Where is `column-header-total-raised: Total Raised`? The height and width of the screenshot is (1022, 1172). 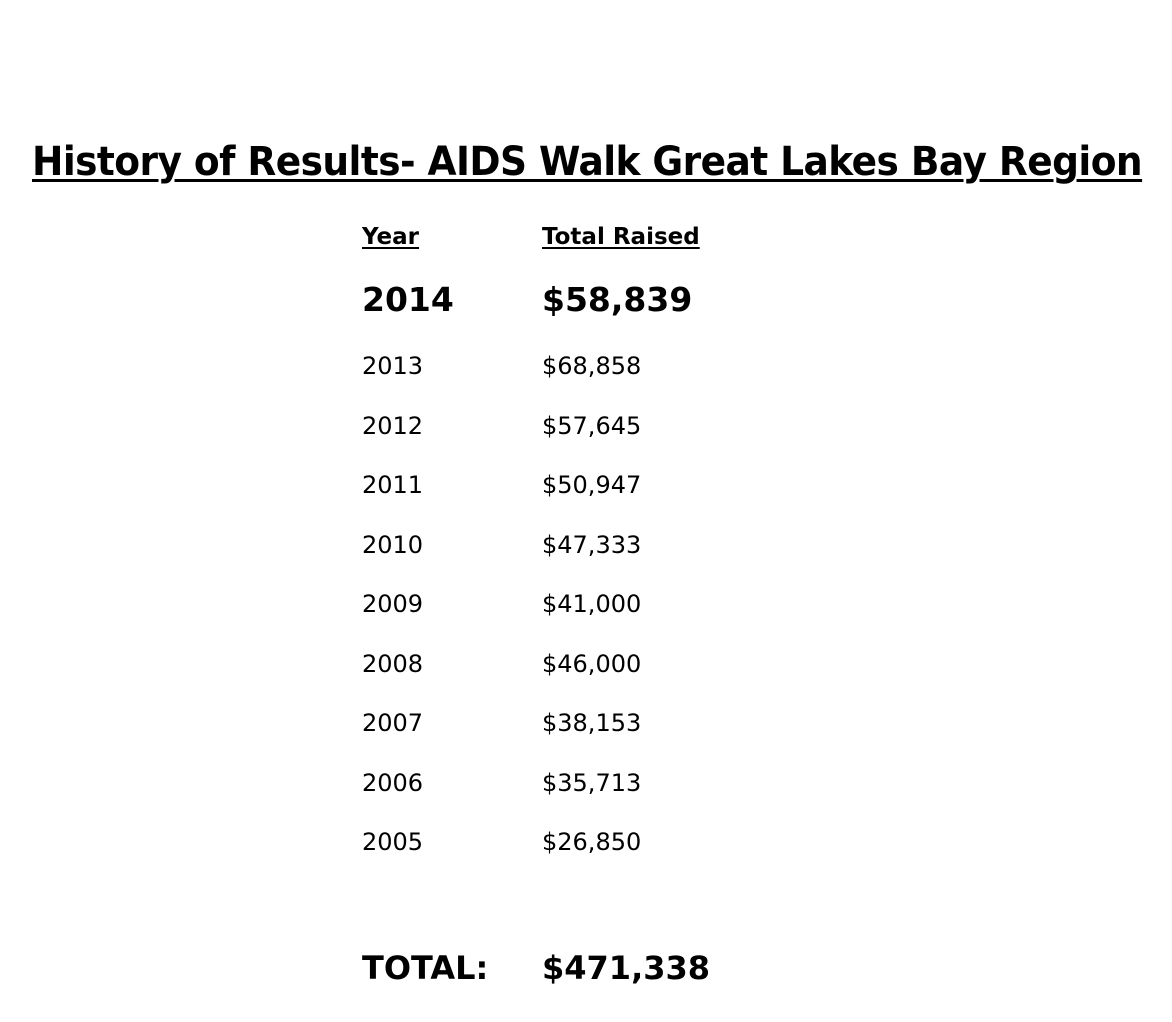 column-header-total-raised: Total Raised is located at coordinates (621, 237).